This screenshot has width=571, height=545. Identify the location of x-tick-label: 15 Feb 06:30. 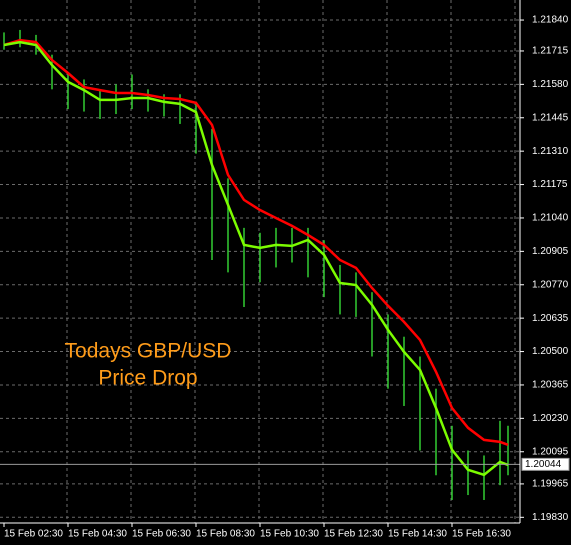
(161, 534).